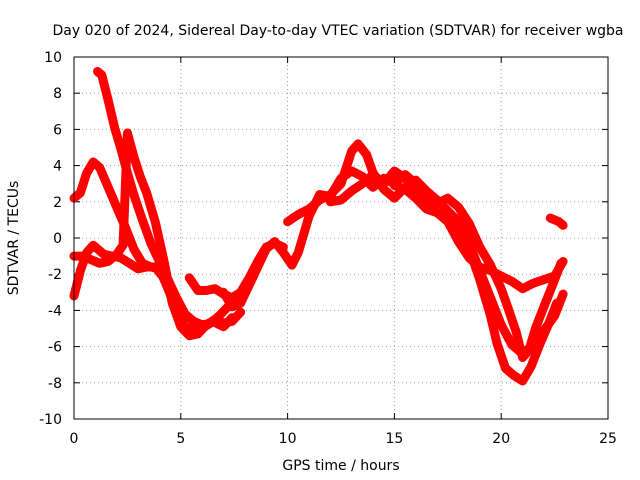 The height and width of the screenshot is (480, 640). Describe the element at coordinates (57, 203) in the screenshot. I see `y-tick-label: 2` at that location.